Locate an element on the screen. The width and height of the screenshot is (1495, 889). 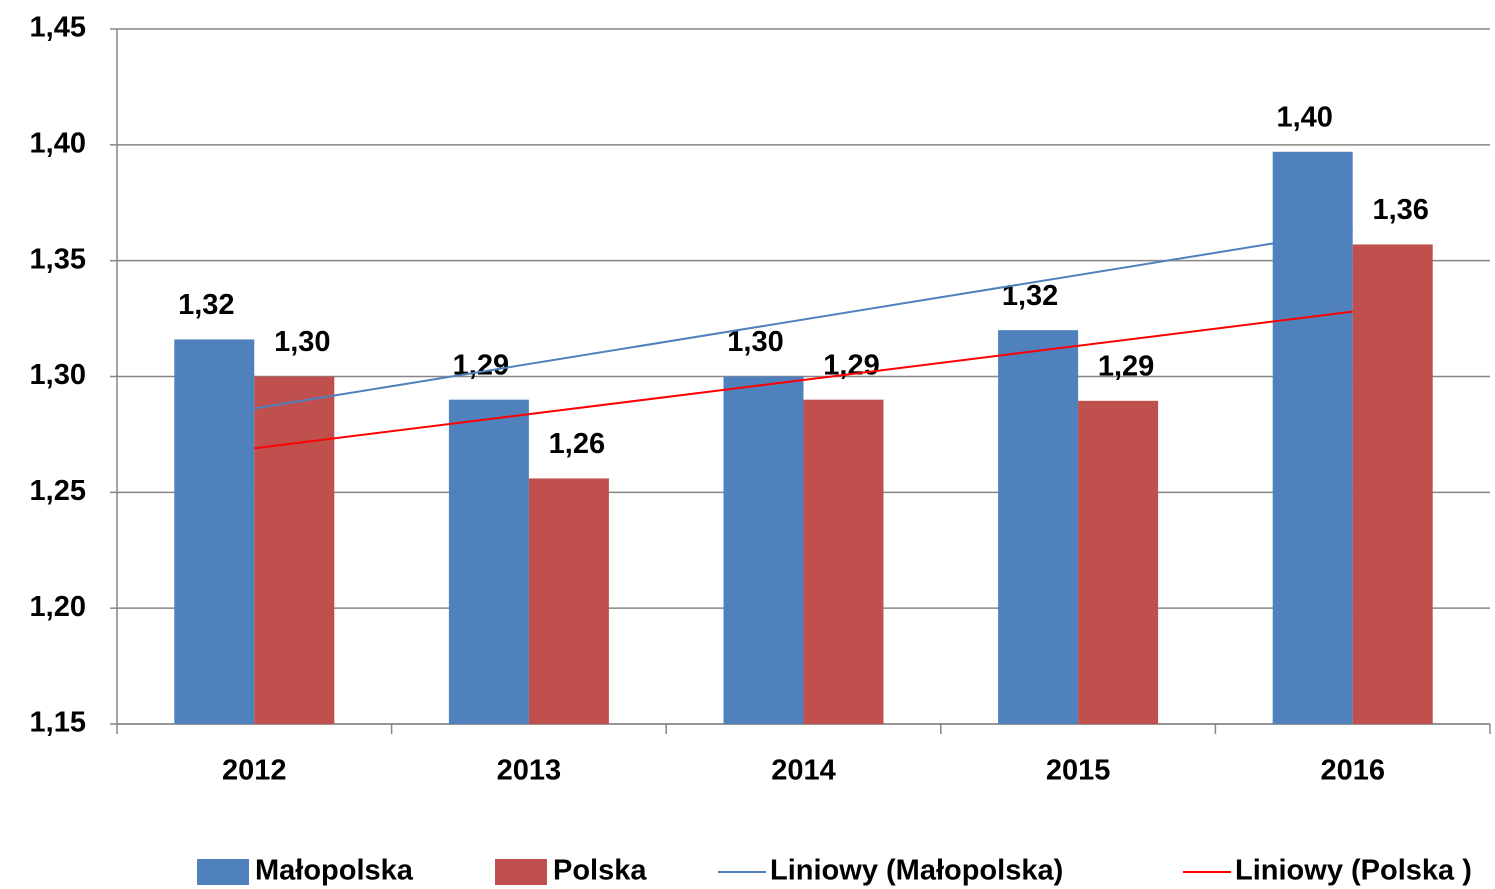
x-tick-label: 2015 is located at coordinates (1078, 771).